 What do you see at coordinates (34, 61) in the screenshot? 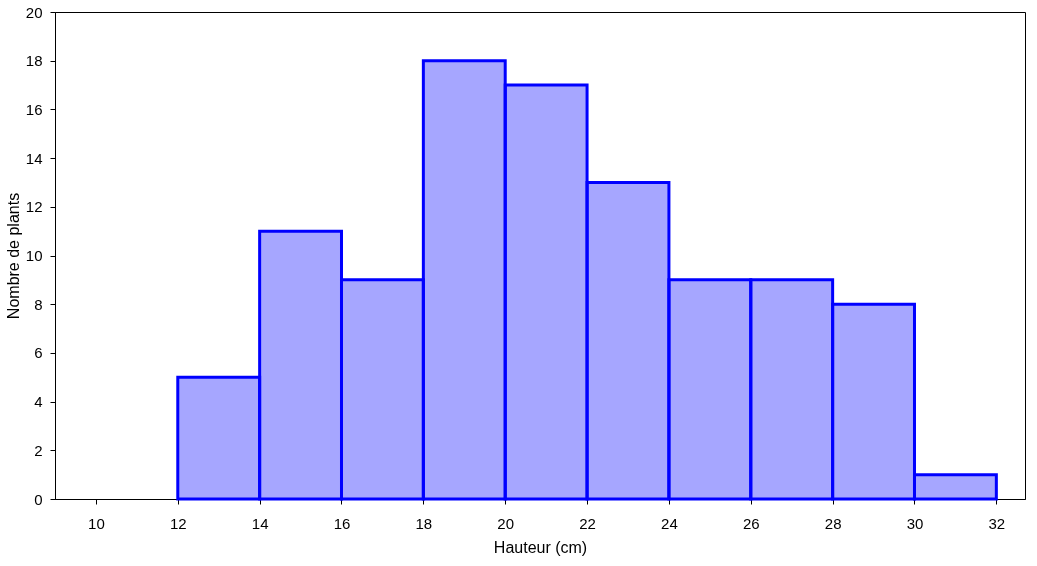
I see `y-tick-label: 18` at bounding box center [34, 61].